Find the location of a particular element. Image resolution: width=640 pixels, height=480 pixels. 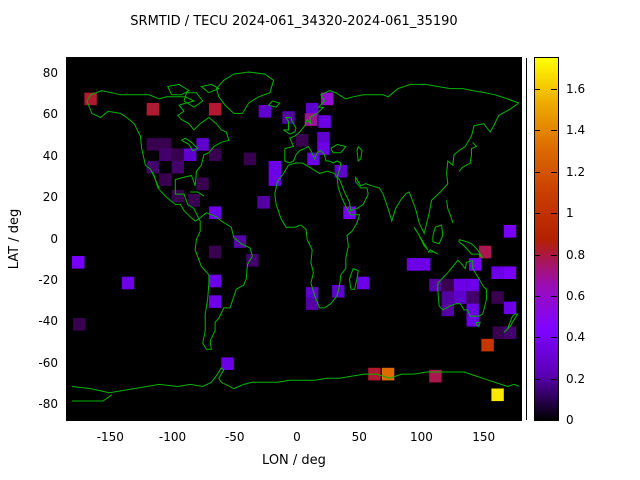

x-axis-label: LON / deg is located at coordinates (294, 460).